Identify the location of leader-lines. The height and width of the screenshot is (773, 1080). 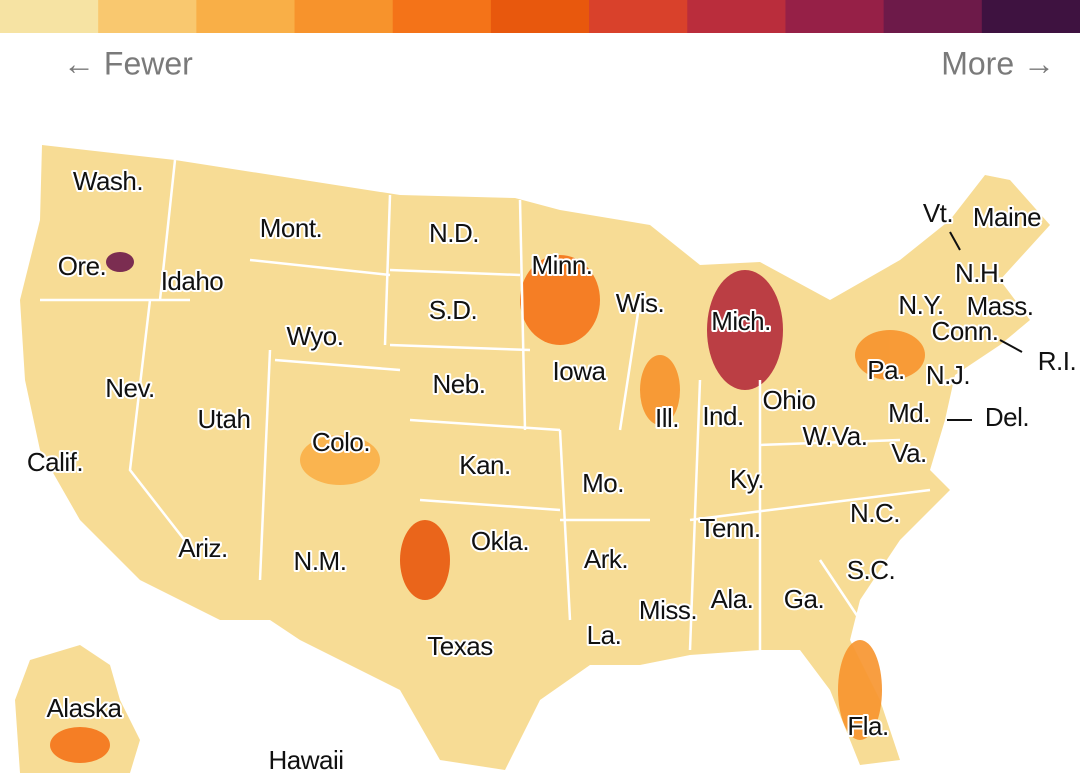
(985, 326).